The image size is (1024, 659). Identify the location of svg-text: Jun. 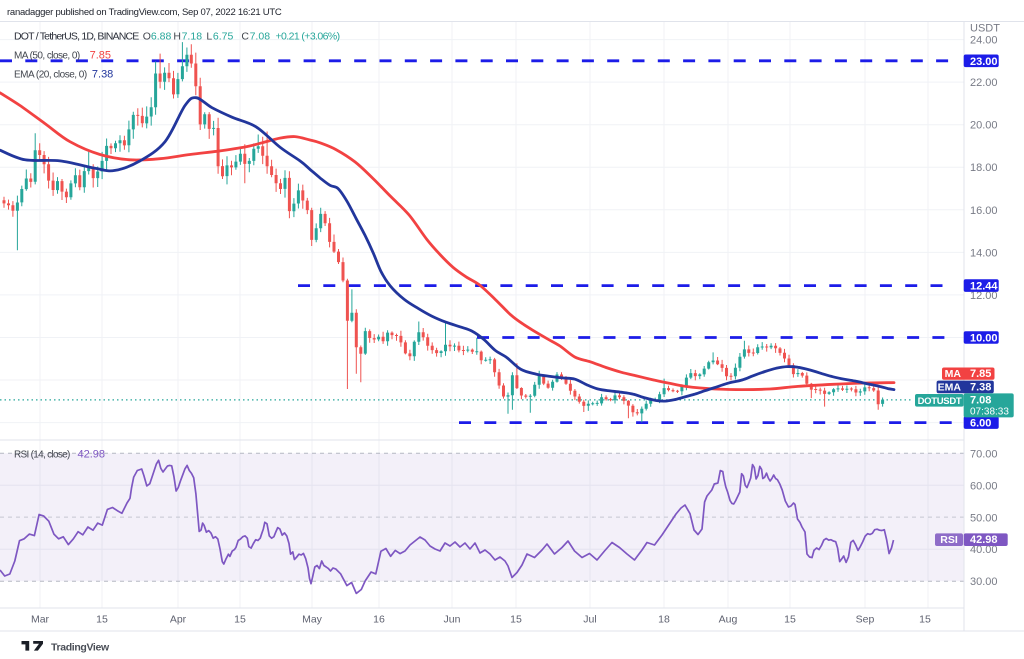
(452, 620).